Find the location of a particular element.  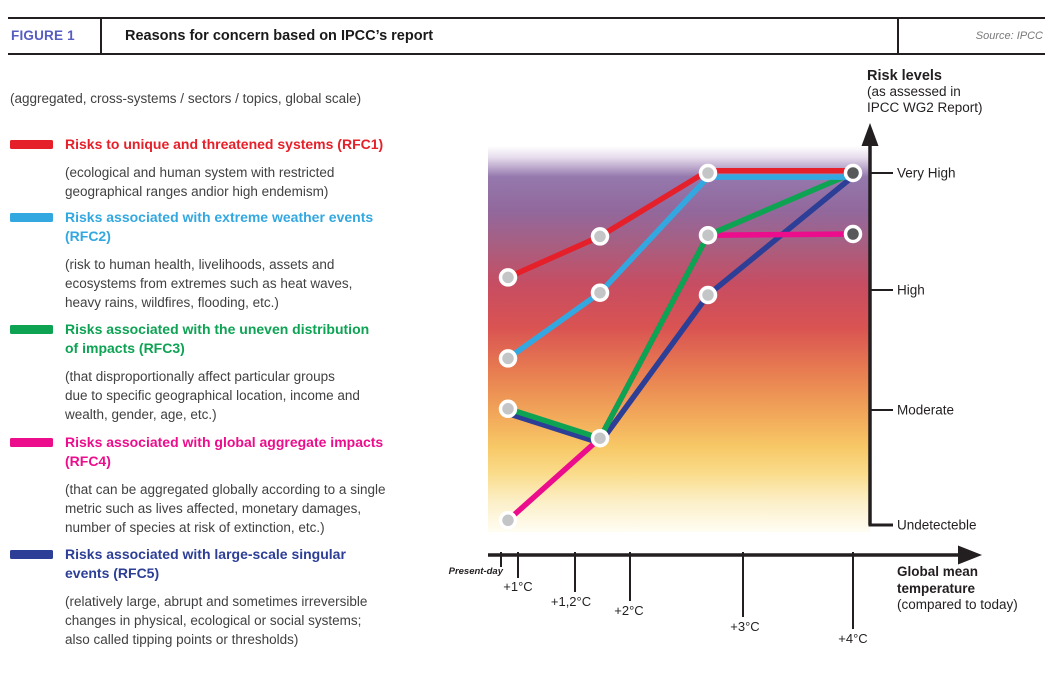

x-axis is located at coordinates (724, 590).